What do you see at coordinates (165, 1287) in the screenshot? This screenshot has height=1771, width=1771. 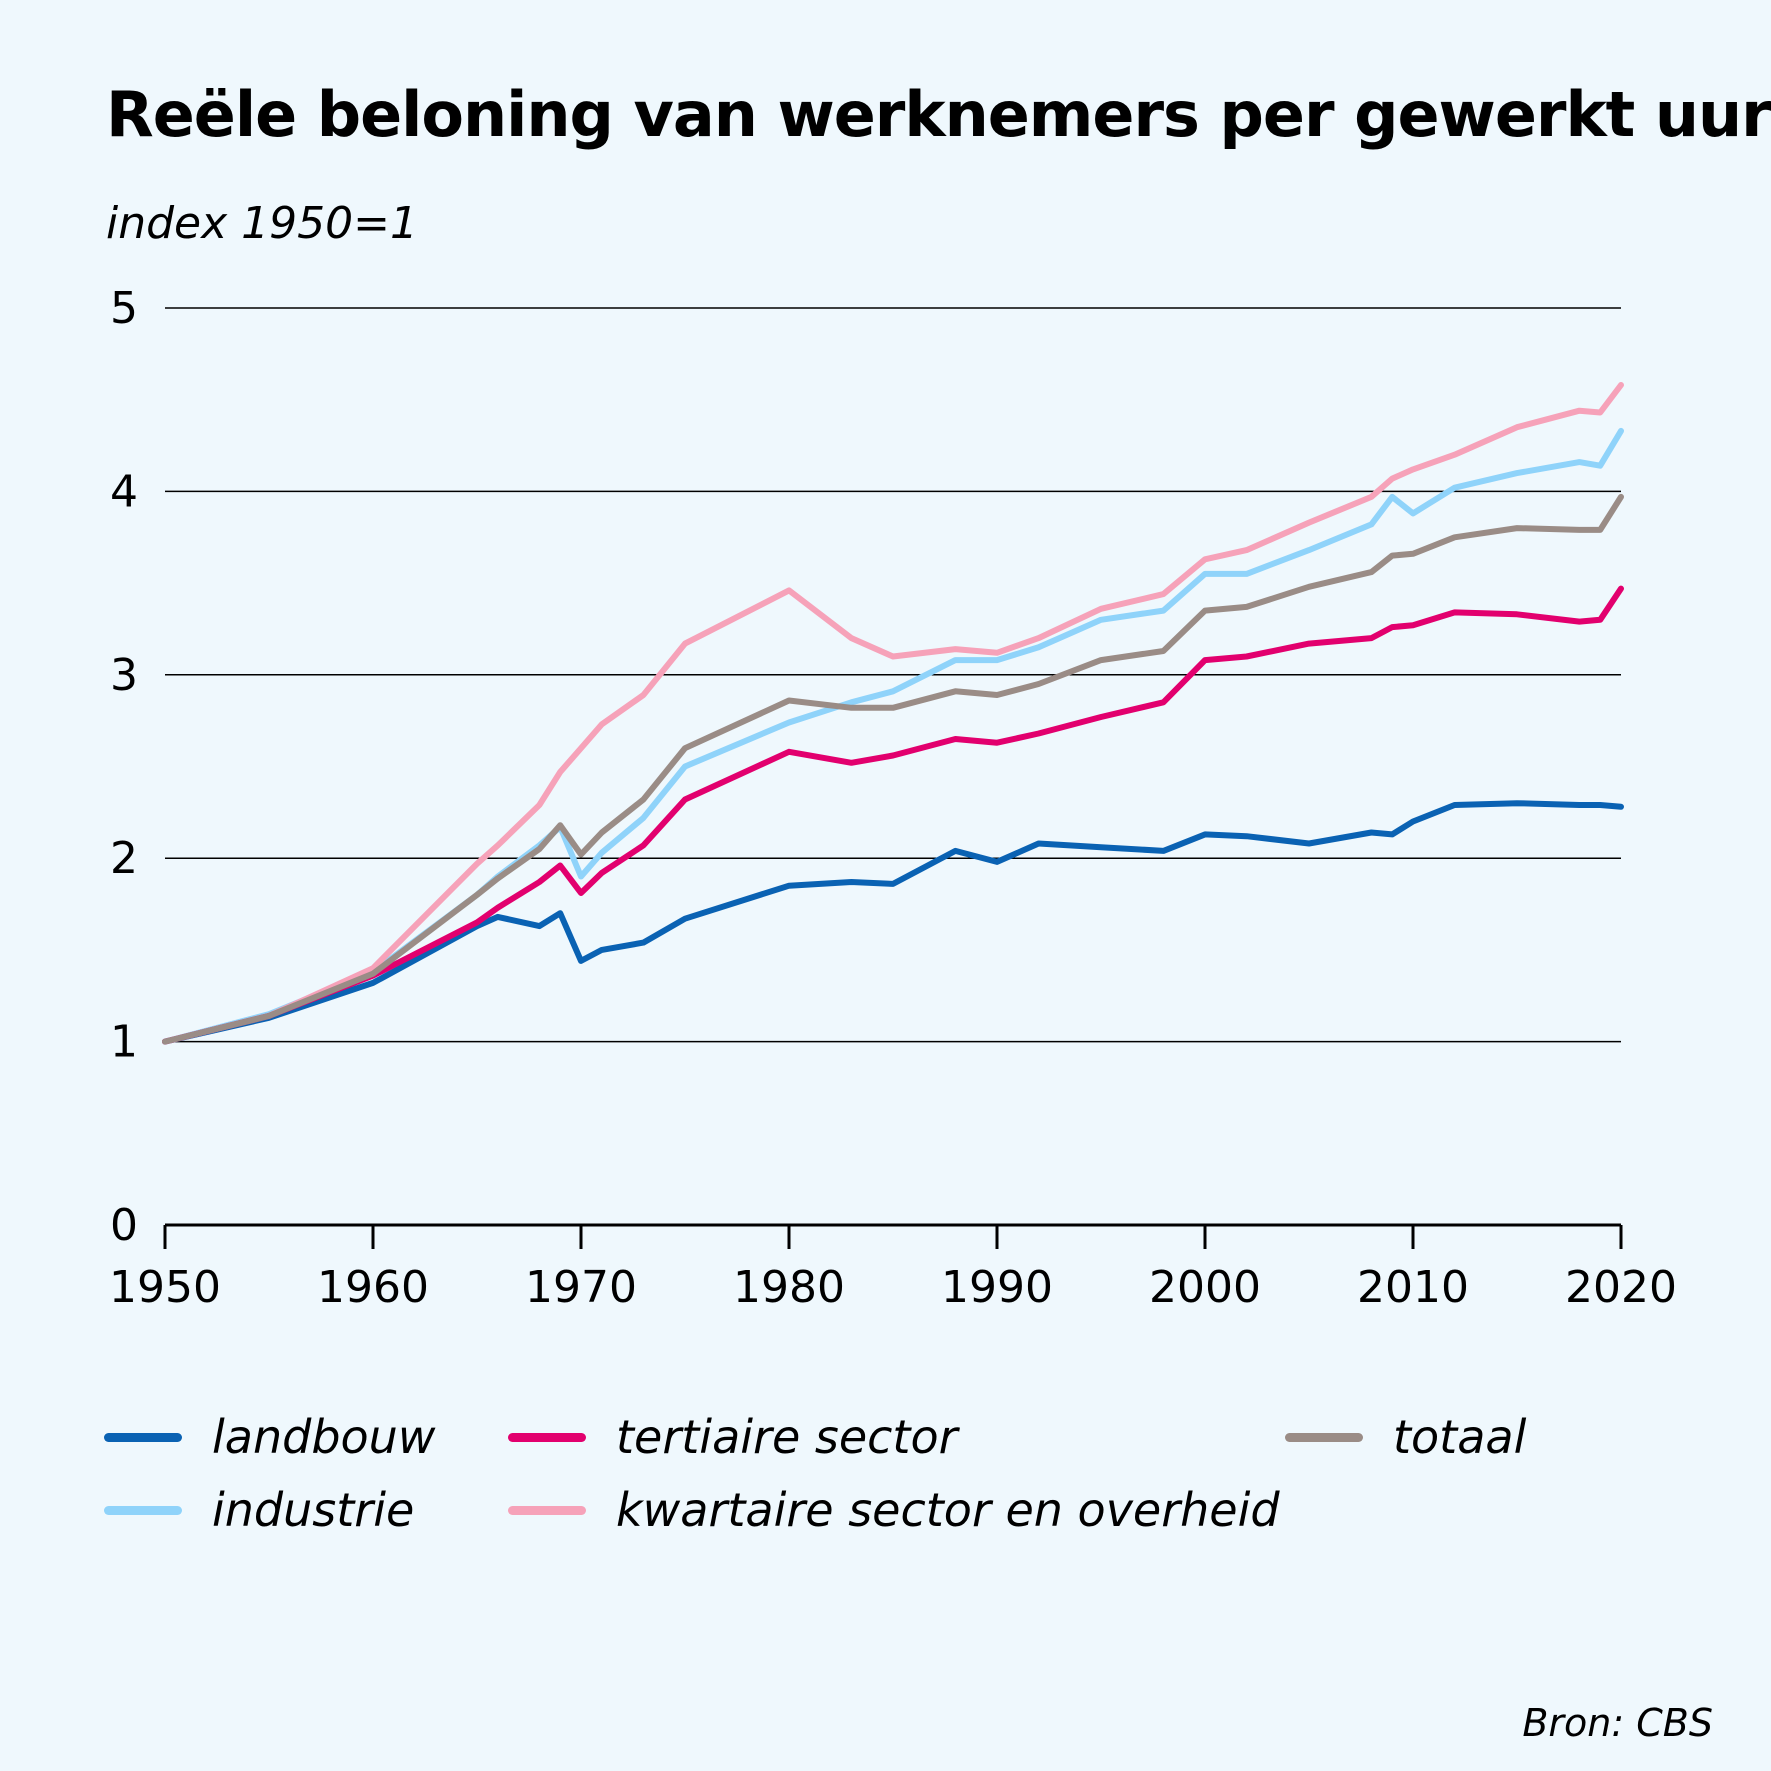 I see `x-tick-label: 1950` at bounding box center [165, 1287].